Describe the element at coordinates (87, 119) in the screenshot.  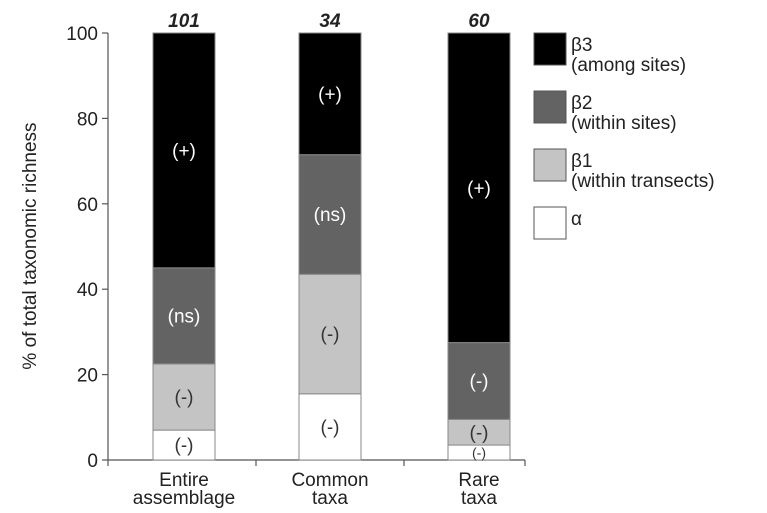
I see `y-tick-label: 80` at that location.